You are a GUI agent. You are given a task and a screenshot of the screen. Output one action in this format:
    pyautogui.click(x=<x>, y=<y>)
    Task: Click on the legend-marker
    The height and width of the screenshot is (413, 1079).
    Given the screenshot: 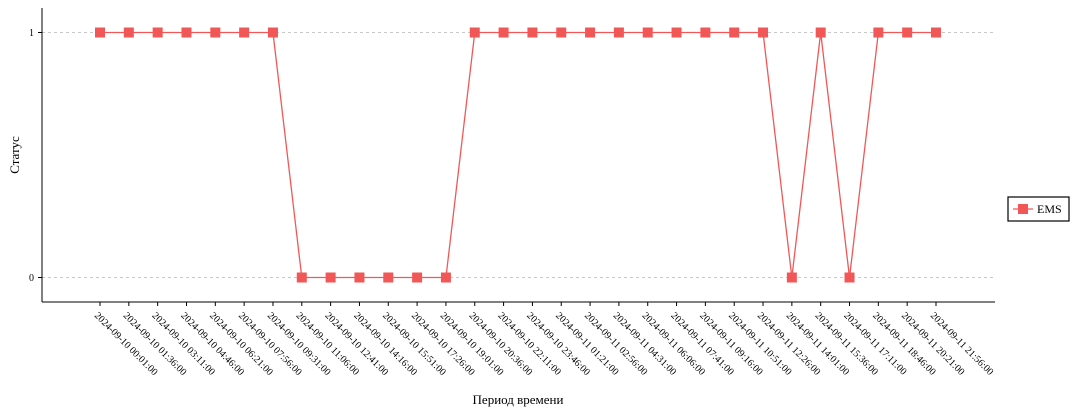 What is the action you would take?
    pyautogui.click(x=1023, y=209)
    